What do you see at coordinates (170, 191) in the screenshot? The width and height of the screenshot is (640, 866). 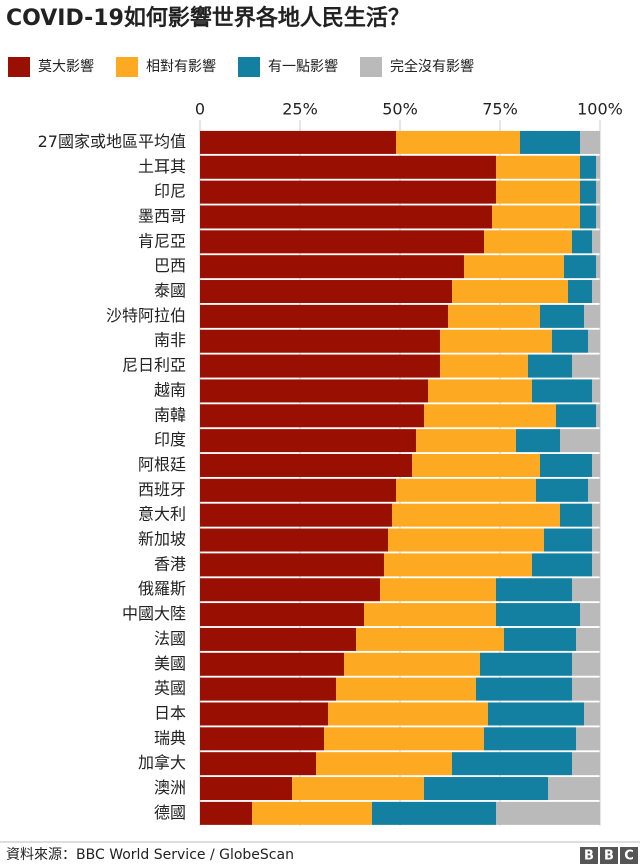 I see `y-tick-label: 印尼` at bounding box center [170, 191].